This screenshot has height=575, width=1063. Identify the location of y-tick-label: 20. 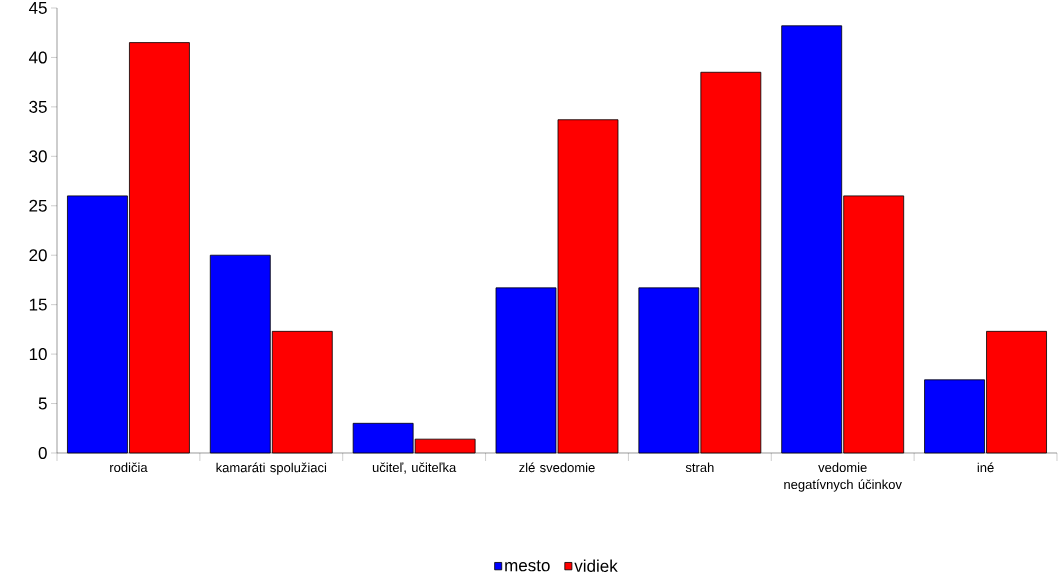
(38, 255).